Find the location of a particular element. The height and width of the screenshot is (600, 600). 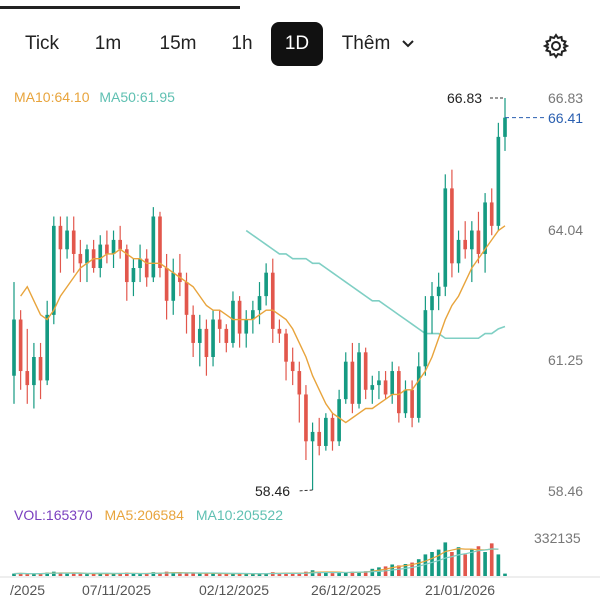

volume-ma10-line is located at coordinates (256, 561).